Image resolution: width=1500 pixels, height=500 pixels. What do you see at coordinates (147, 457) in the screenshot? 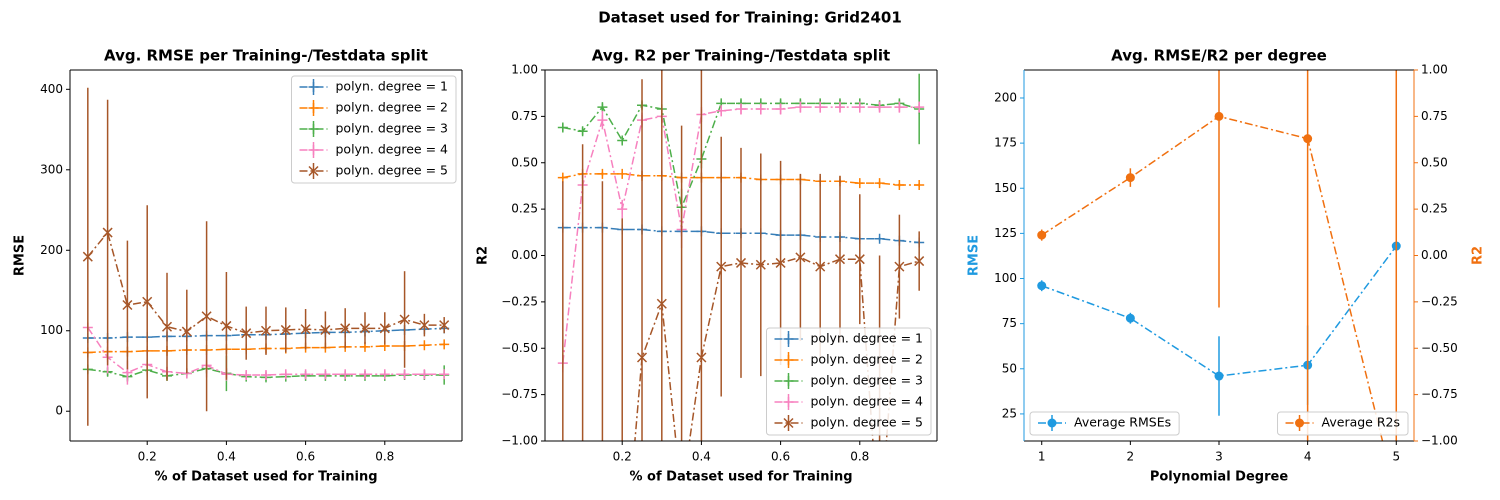
I see `x-tick-label: 0.2` at bounding box center [147, 457].